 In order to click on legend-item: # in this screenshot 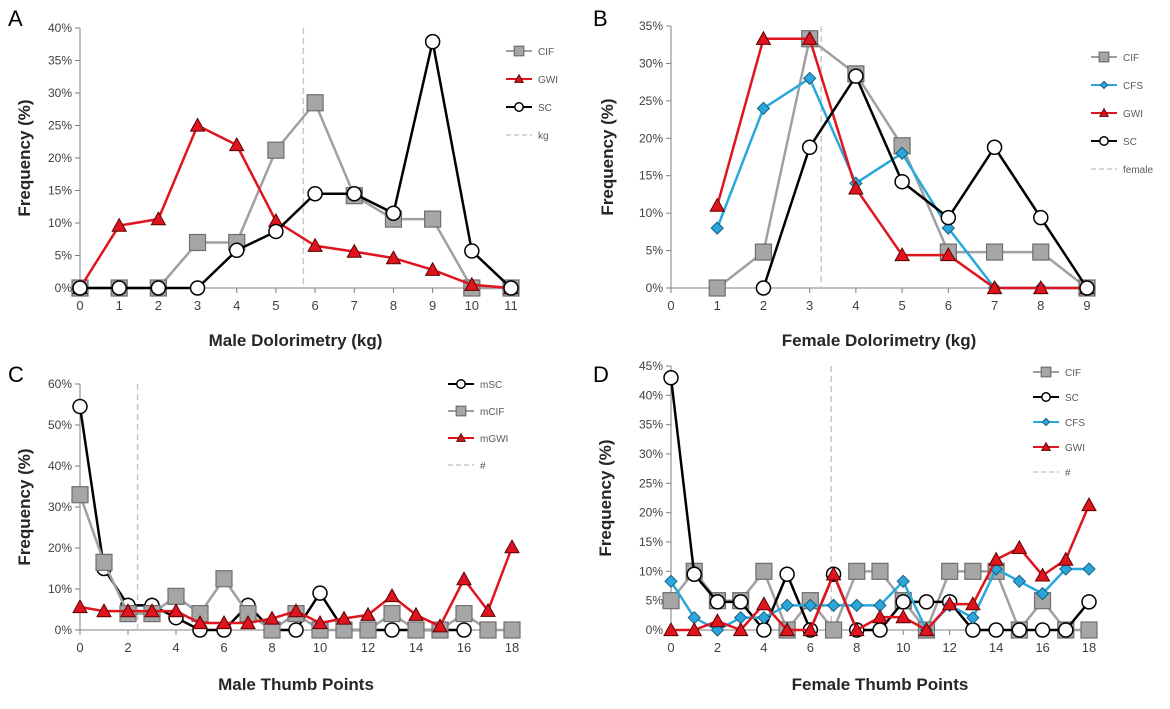, I will do `click(467, 466)`.